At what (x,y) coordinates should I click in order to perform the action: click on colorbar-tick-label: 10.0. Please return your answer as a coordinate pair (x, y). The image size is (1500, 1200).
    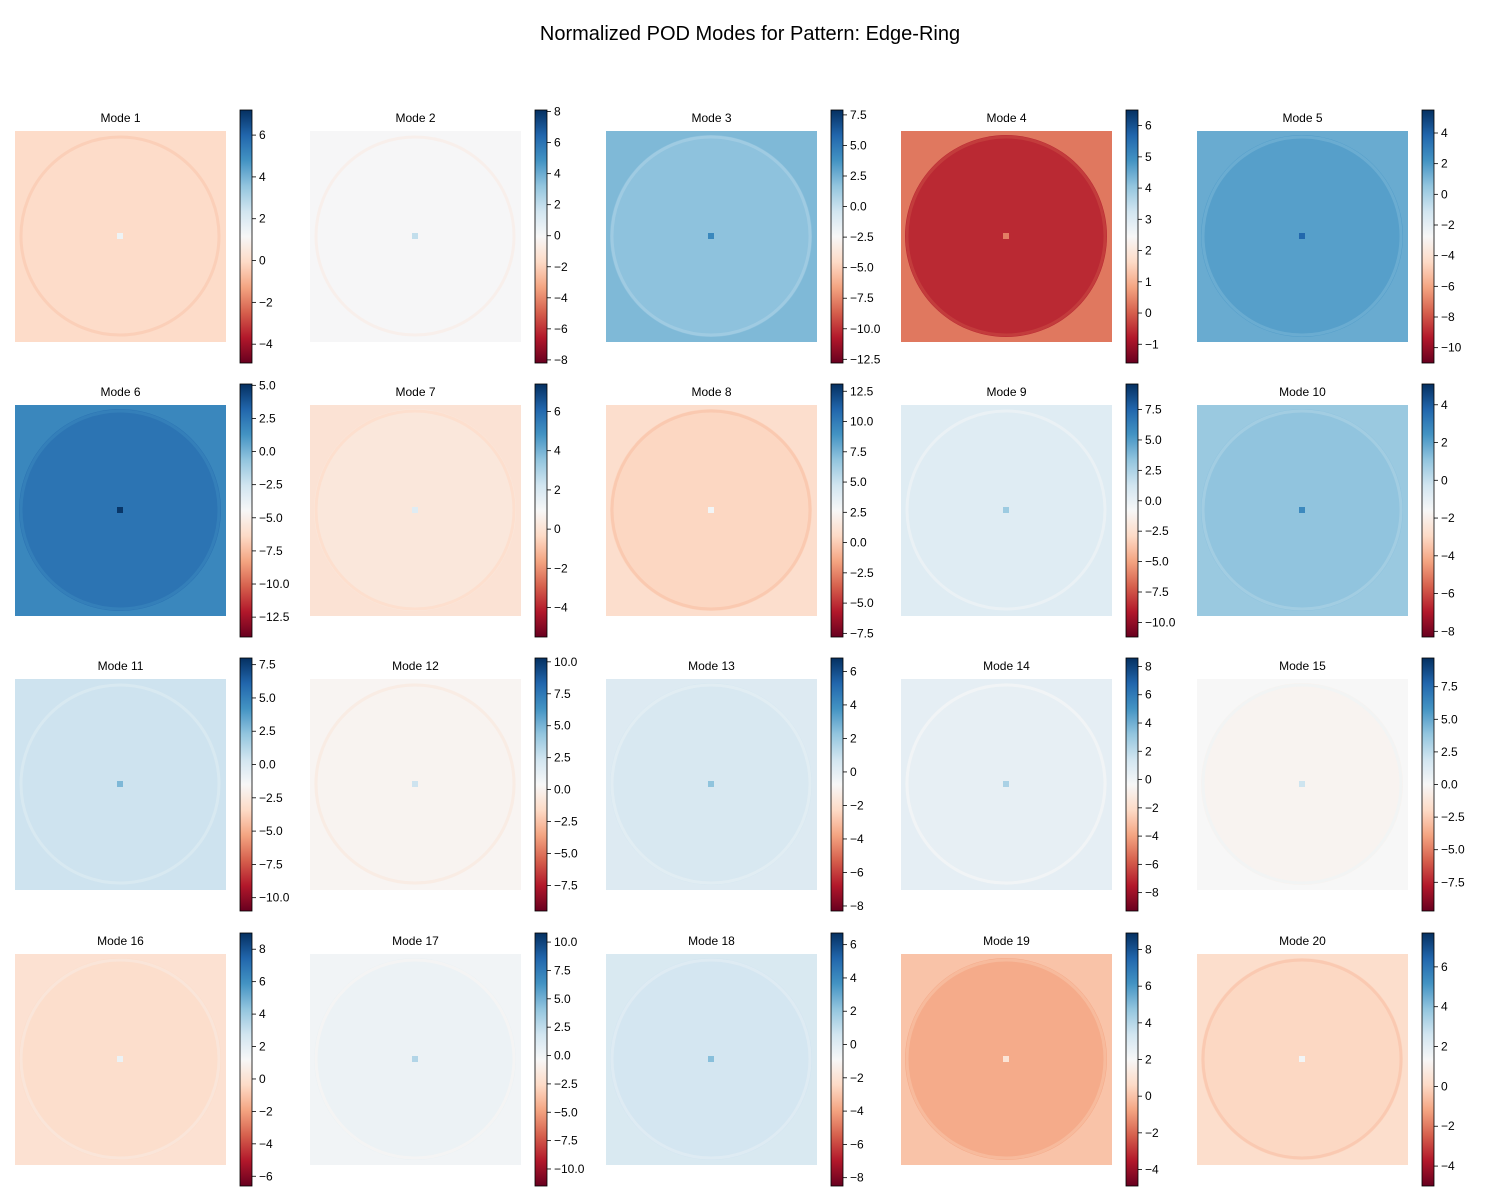
    Looking at the image, I should click on (862, 422).